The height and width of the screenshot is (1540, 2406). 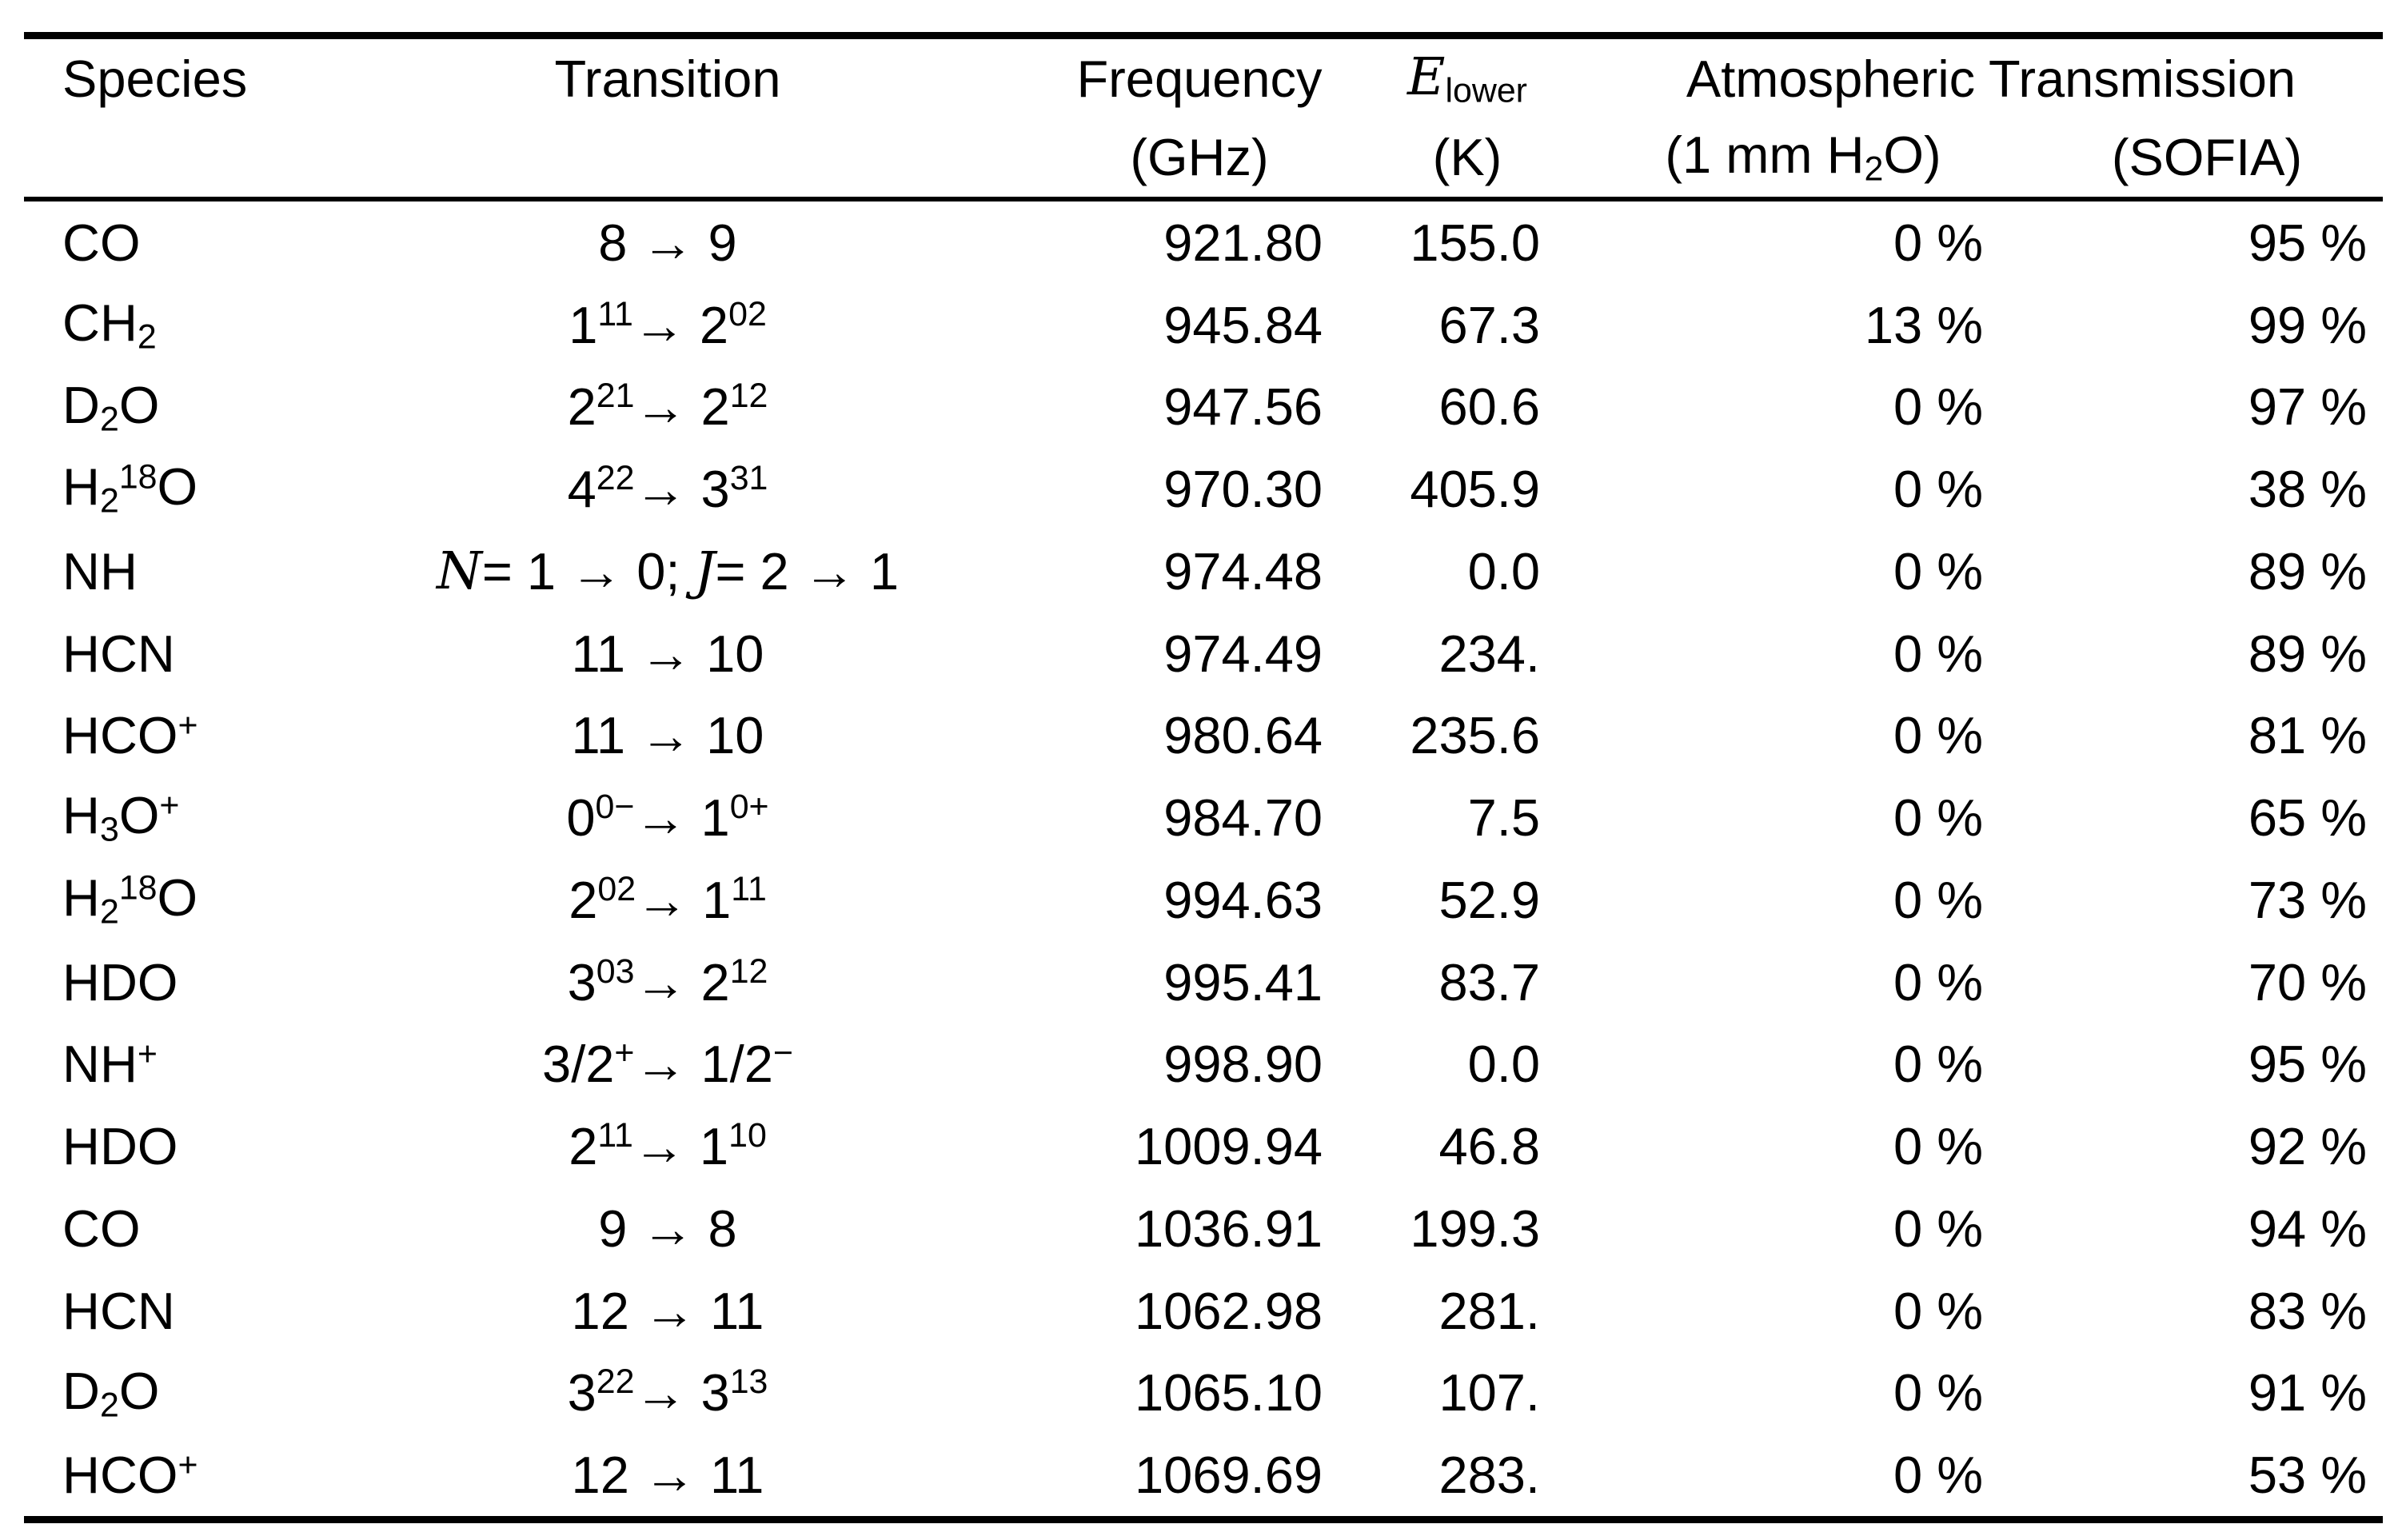 I want to click on species-cell: CH2, so click(x=109, y=325).